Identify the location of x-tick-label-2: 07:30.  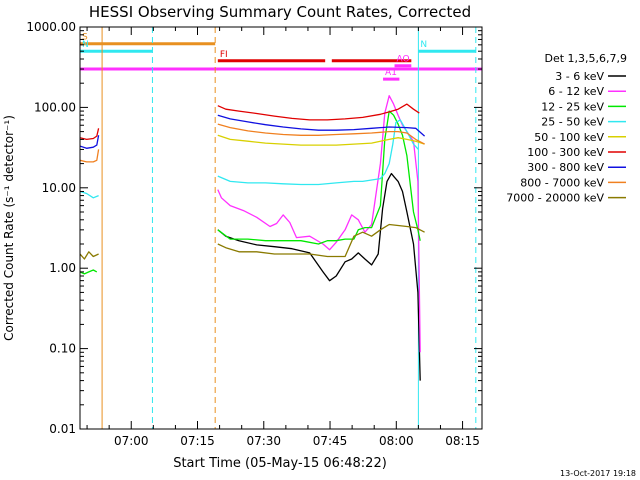
(263, 441).